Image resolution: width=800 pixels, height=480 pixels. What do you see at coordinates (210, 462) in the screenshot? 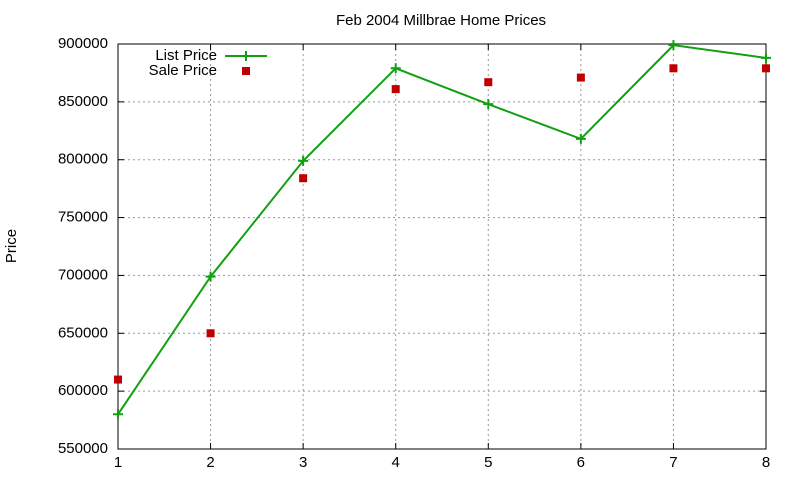
I see `x-tick-label: 2` at bounding box center [210, 462].